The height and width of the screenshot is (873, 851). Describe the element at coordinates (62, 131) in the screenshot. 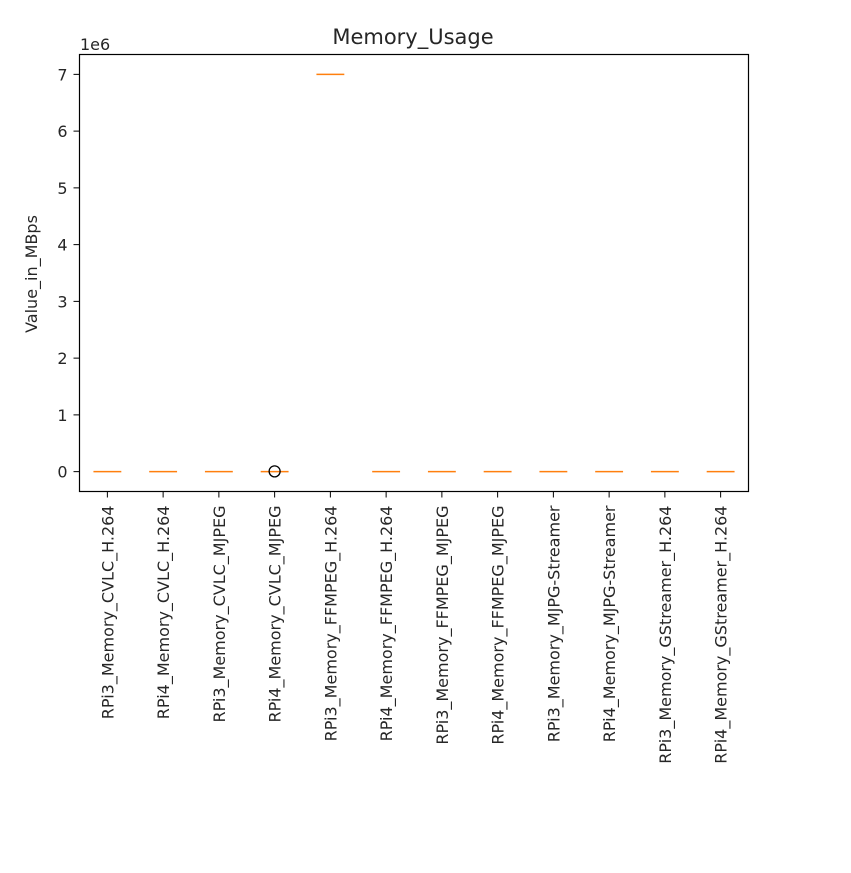

I see `y-tick-label: 6` at that location.